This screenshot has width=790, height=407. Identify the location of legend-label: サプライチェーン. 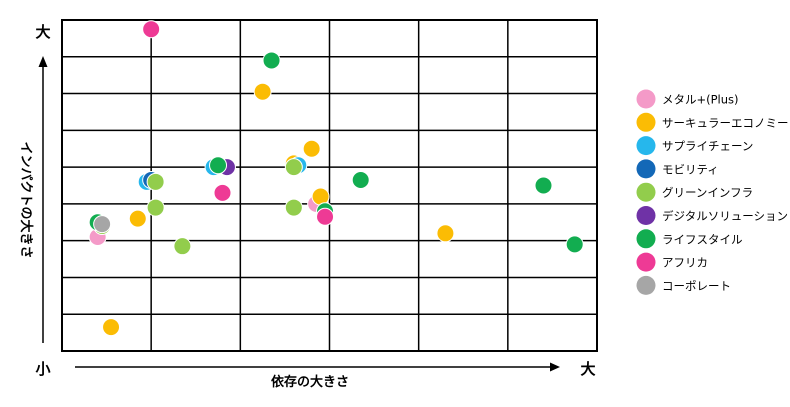
(707, 146).